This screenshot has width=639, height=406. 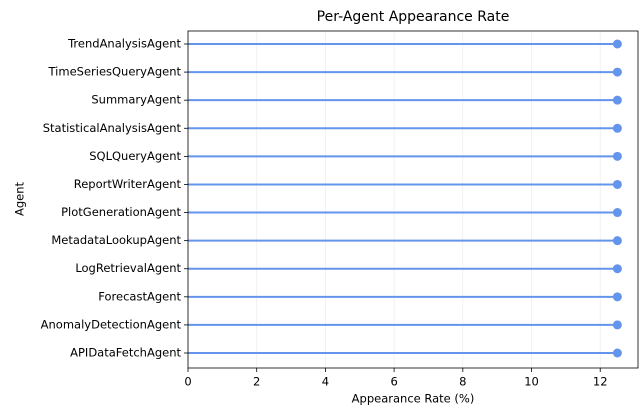 I want to click on y-tick-label: SQLQueryAgent, so click(x=135, y=156).